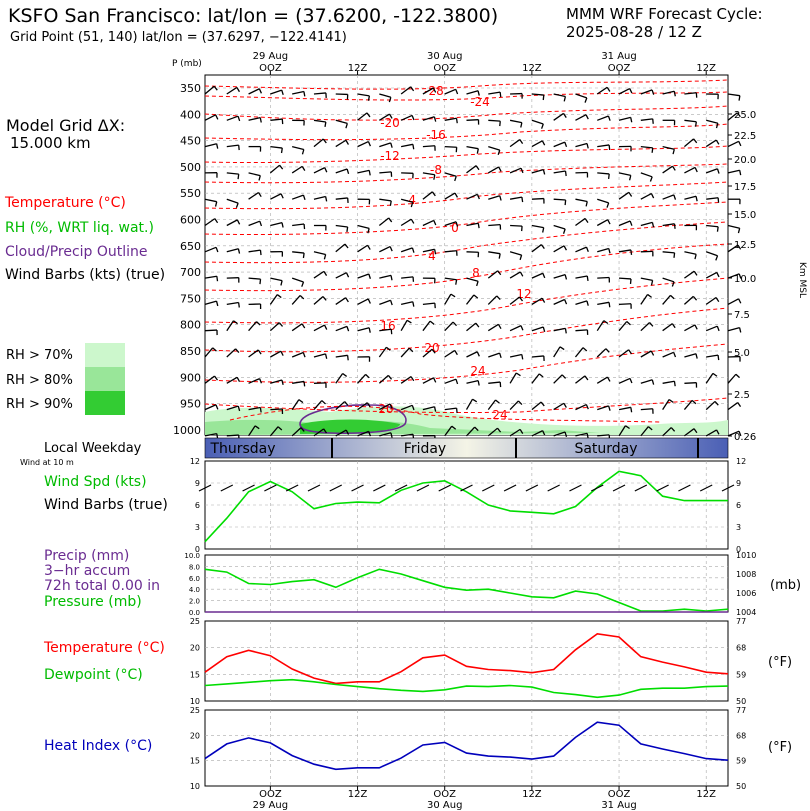 The height and width of the screenshot is (811, 810). What do you see at coordinates (746, 593) in the screenshot?
I see `pressure-ytick-label: 1006` at bounding box center [746, 593].